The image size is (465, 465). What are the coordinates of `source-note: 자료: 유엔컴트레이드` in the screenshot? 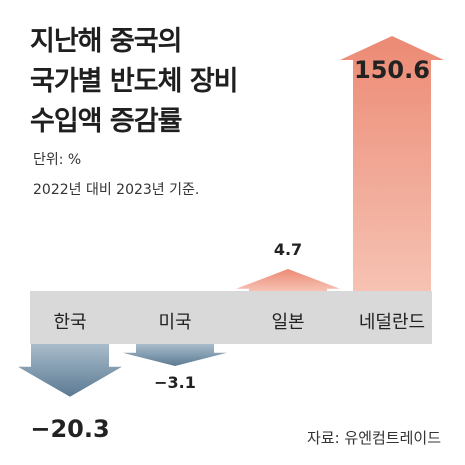 It's located at (373, 438).